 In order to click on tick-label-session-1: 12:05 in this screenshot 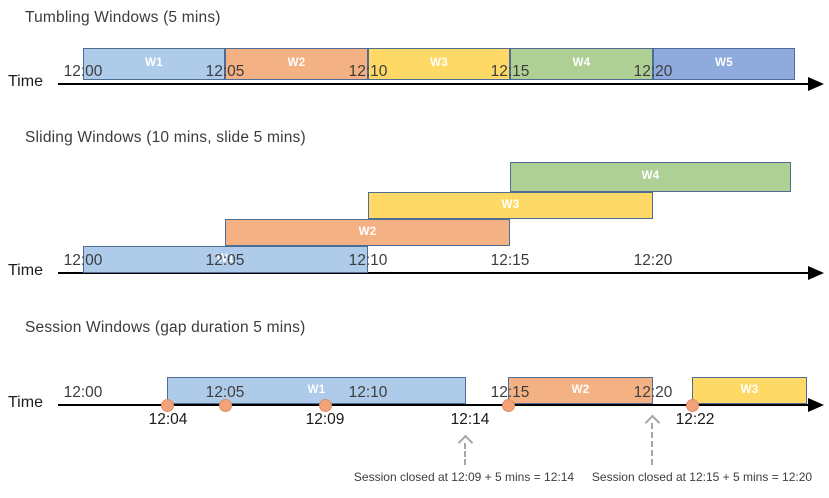, I will do `click(225, 392)`.